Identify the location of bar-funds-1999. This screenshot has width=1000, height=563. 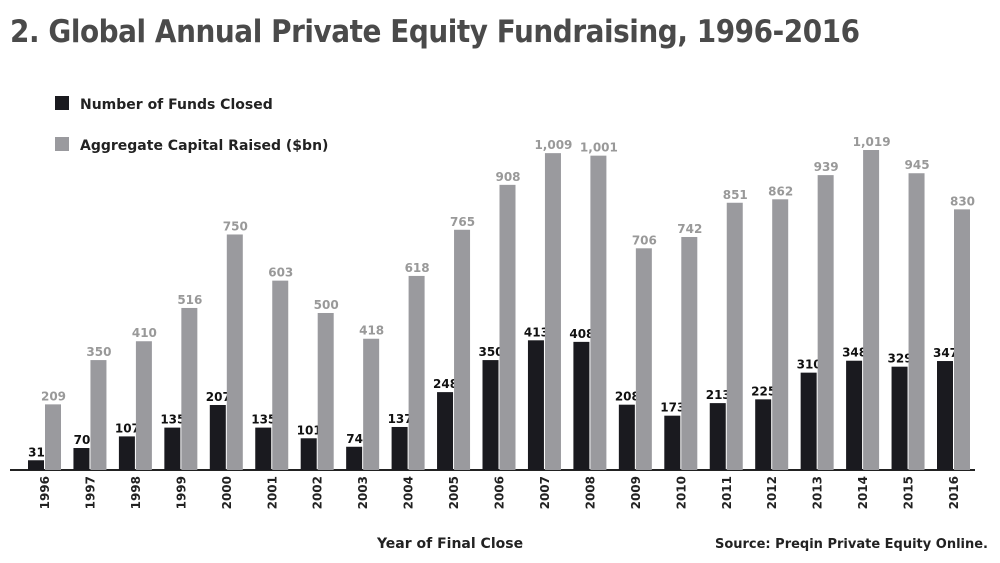
(172, 448).